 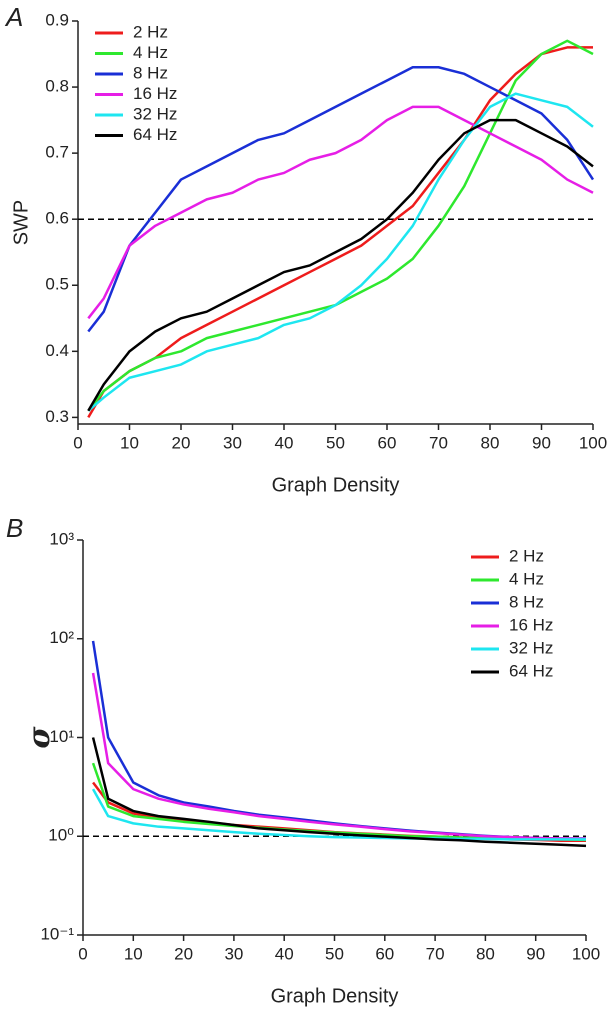 What do you see at coordinates (57, 933) in the screenshot?
I see `y-tick-label: 10⁻¹` at bounding box center [57, 933].